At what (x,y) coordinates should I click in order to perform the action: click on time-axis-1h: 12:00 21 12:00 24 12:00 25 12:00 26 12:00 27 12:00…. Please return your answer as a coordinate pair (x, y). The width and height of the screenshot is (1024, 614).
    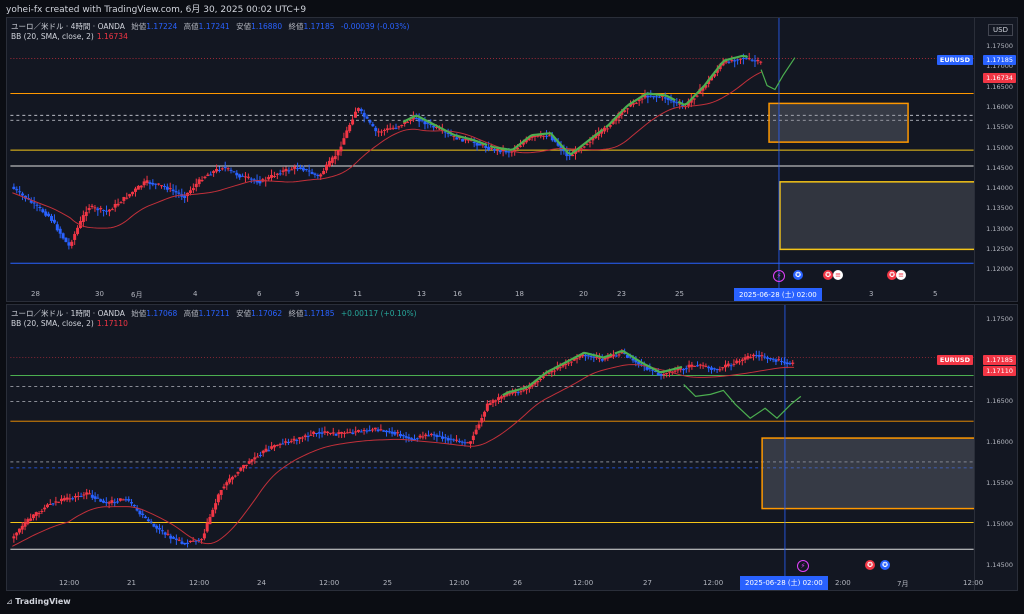
    Looking at the image, I should click on (495, 583).